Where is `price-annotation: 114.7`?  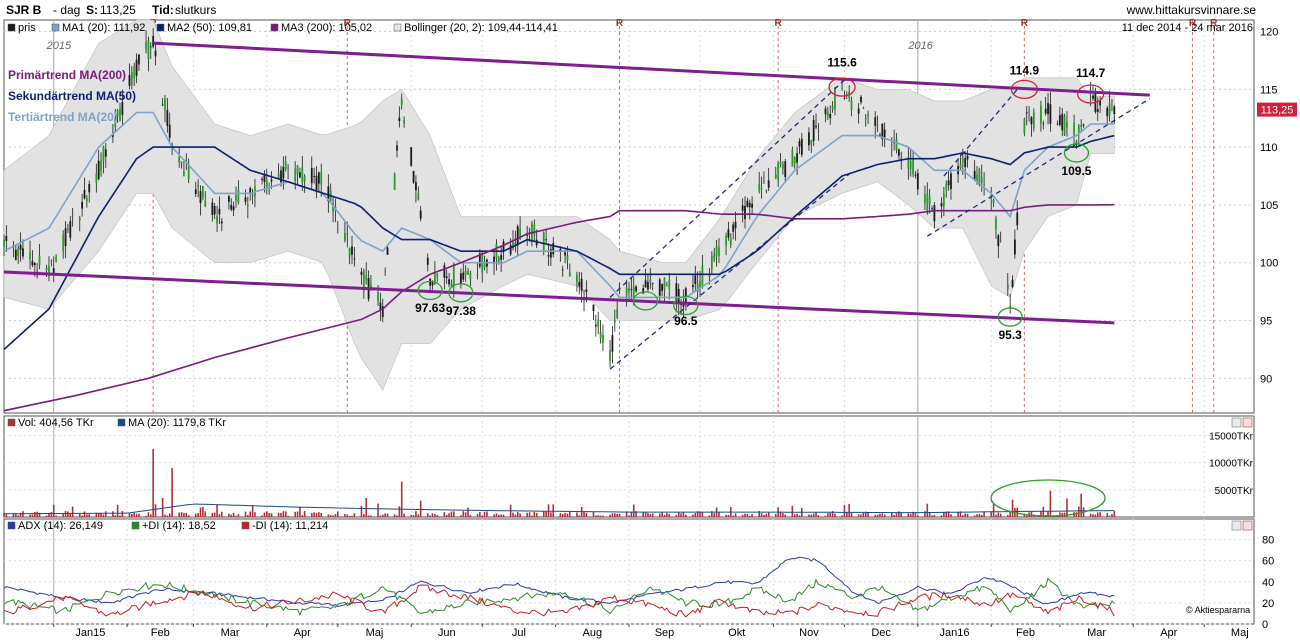 price-annotation: 114.7 is located at coordinates (1091, 73).